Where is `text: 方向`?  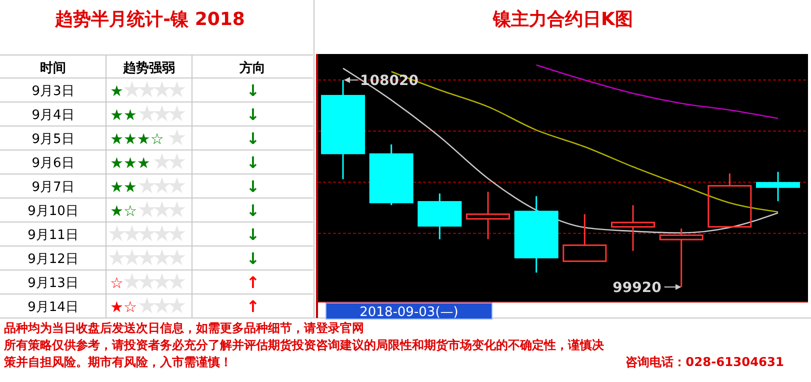
text: 方向 is located at coordinates (252, 68).